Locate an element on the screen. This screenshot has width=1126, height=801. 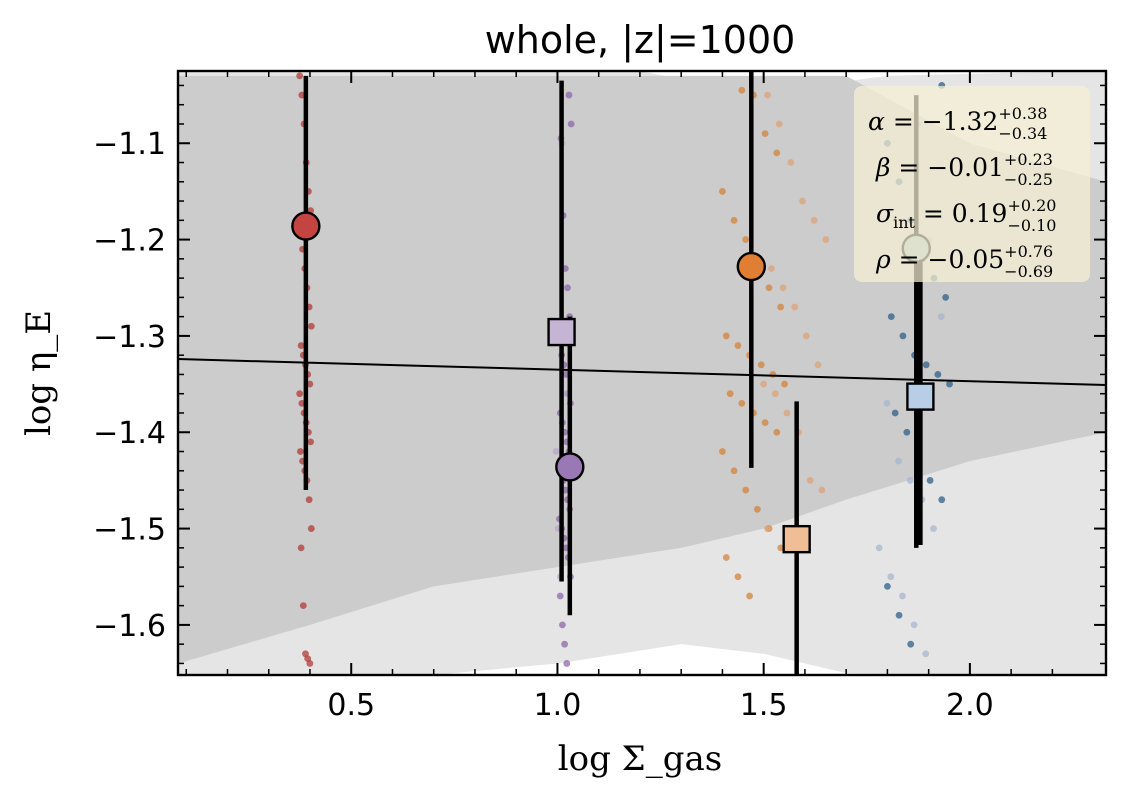
annotation-box is located at coordinates (972, 184).